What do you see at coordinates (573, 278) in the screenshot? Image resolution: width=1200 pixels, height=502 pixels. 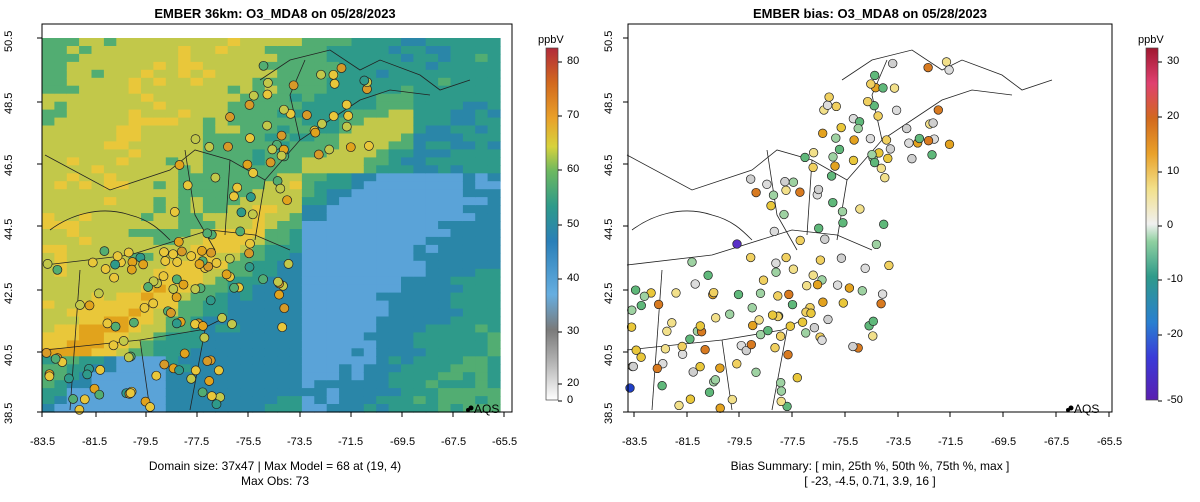 I see `left-cb-tick-40: 40` at bounding box center [573, 278].